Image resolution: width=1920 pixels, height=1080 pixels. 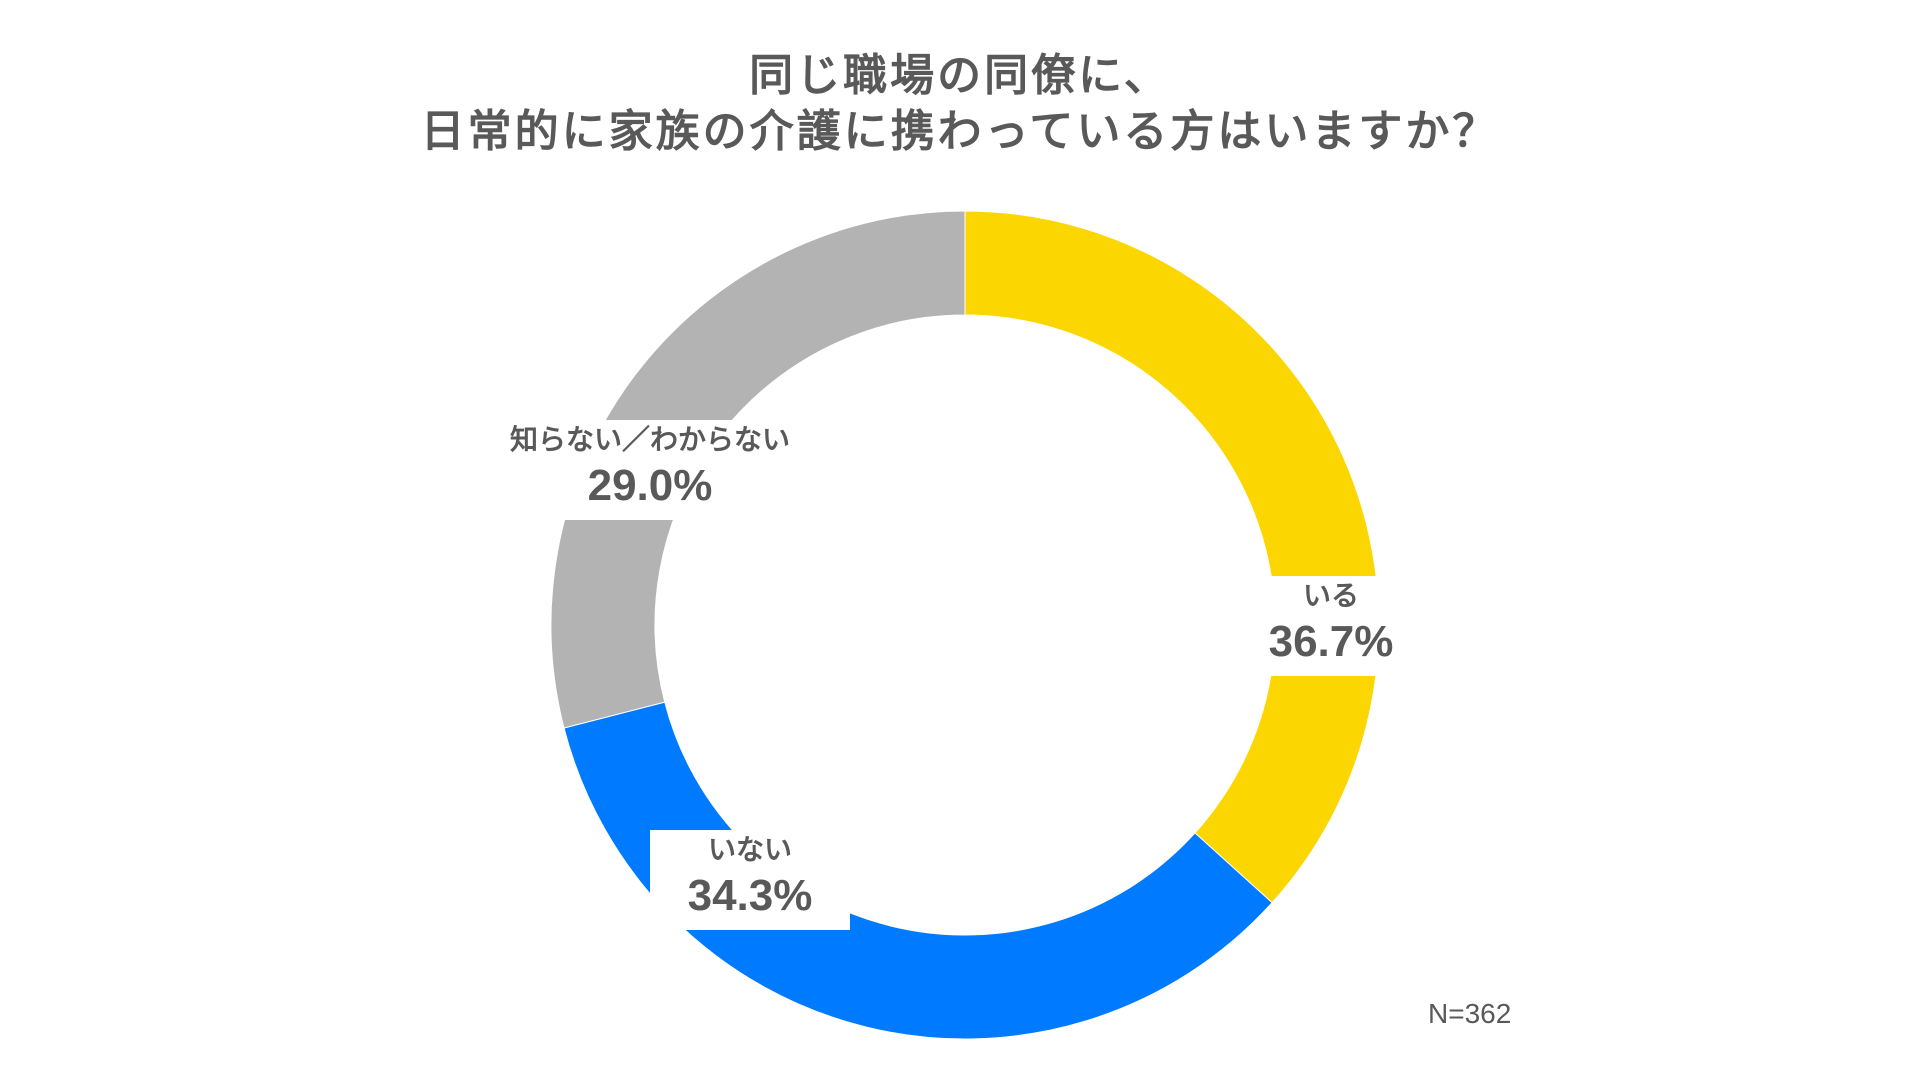 I want to click on slice-label-iru-name: いる, so click(x=1330, y=595).